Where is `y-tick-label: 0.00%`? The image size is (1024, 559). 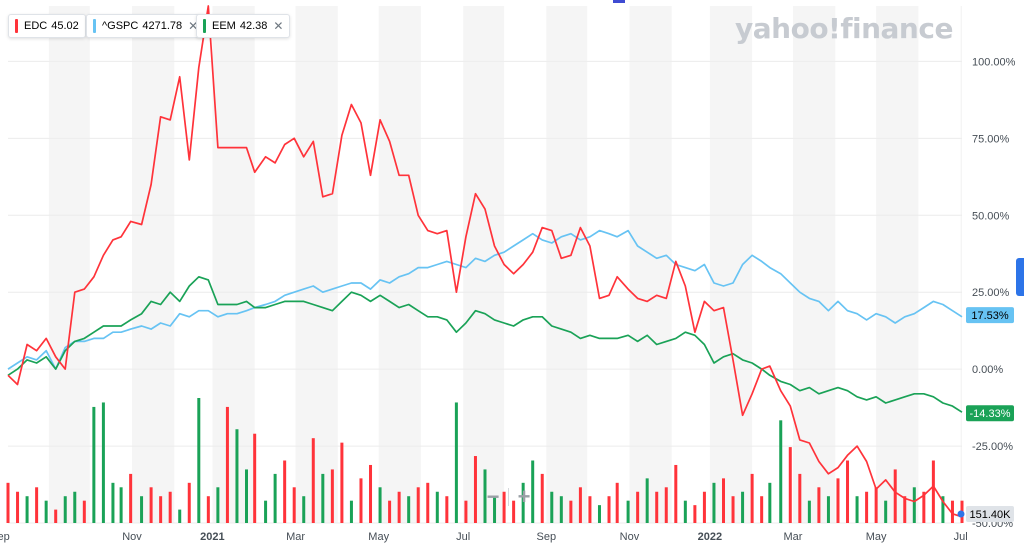
y-tick-label: 0.00% is located at coordinates (987, 370).